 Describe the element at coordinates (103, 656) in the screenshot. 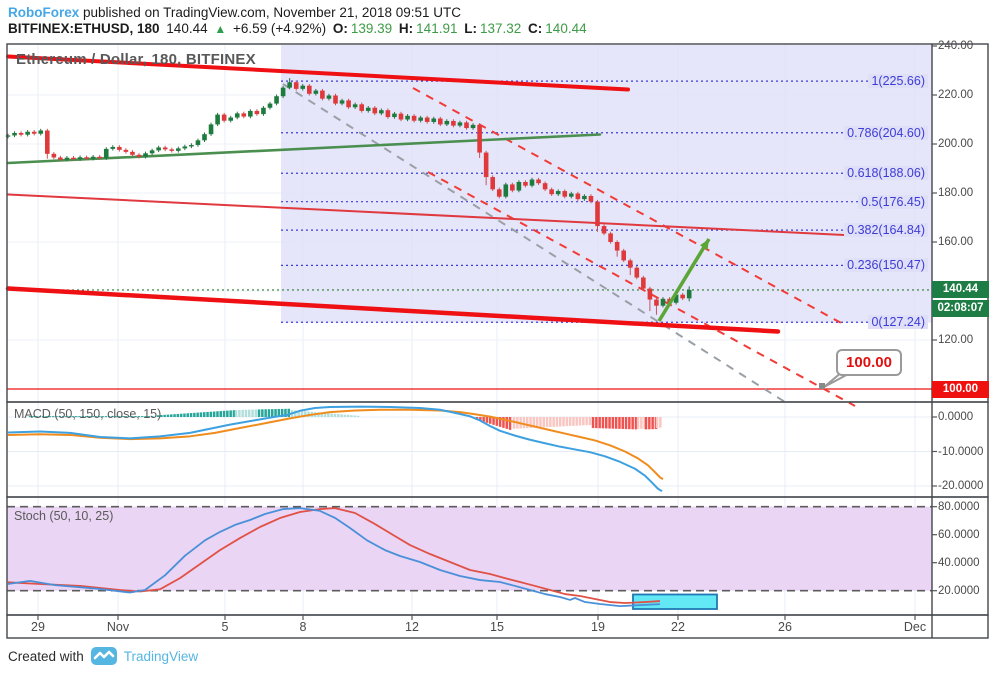

I see `tradingview-logo-icon` at that location.